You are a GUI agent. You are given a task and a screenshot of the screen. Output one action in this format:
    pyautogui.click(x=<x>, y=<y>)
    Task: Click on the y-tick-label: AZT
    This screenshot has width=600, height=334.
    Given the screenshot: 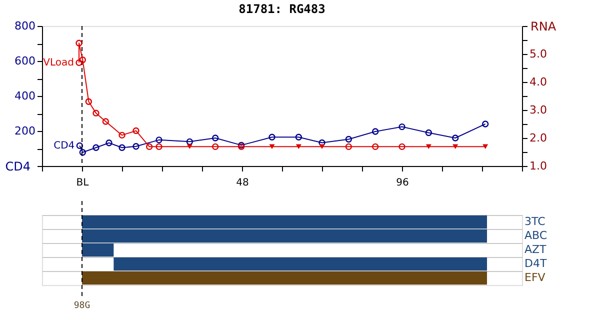 What is the action you would take?
    pyautogui.click(x=535, y=249)
    